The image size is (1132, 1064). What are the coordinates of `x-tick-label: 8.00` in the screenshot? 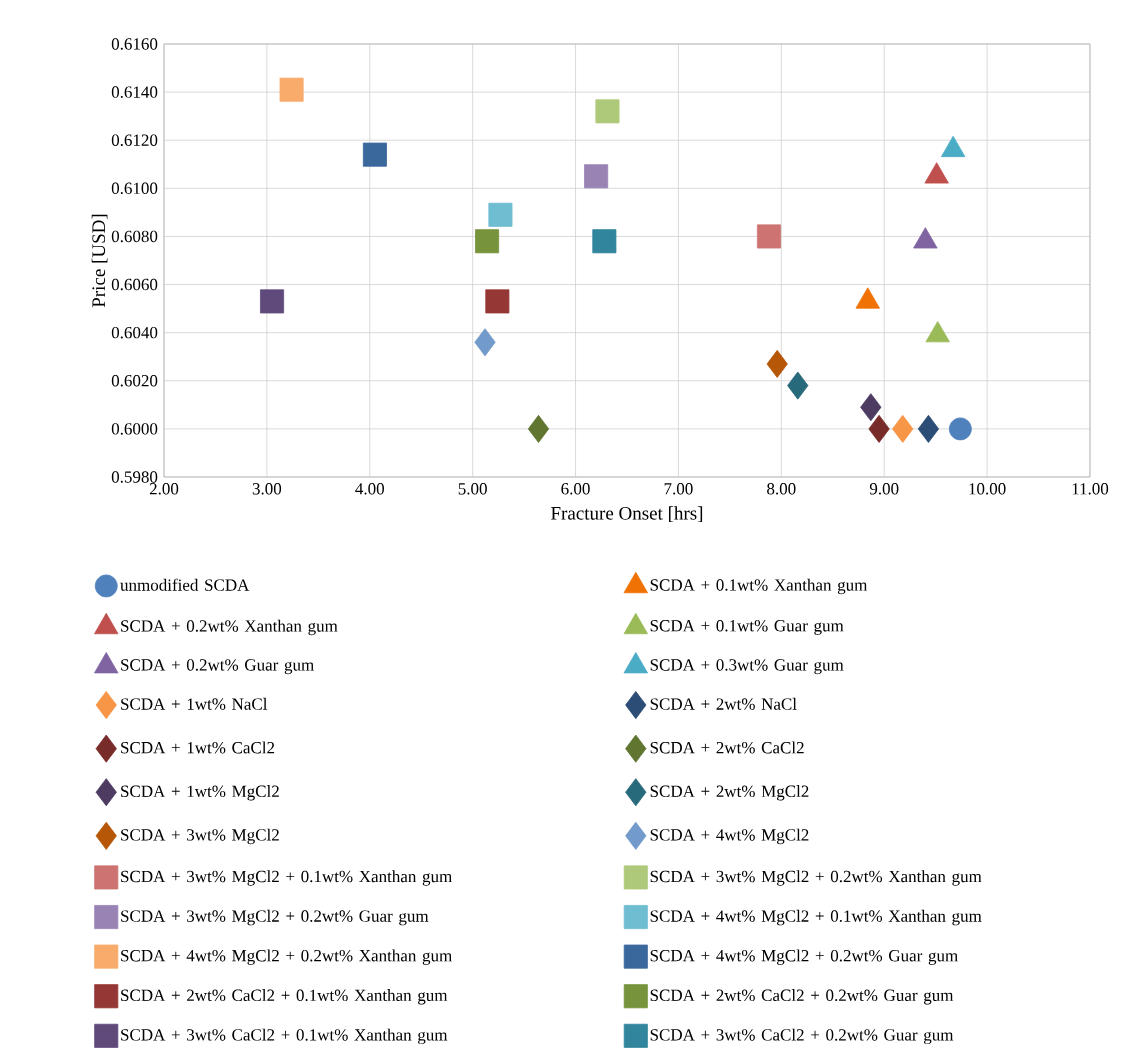 It's located at (781, 489).